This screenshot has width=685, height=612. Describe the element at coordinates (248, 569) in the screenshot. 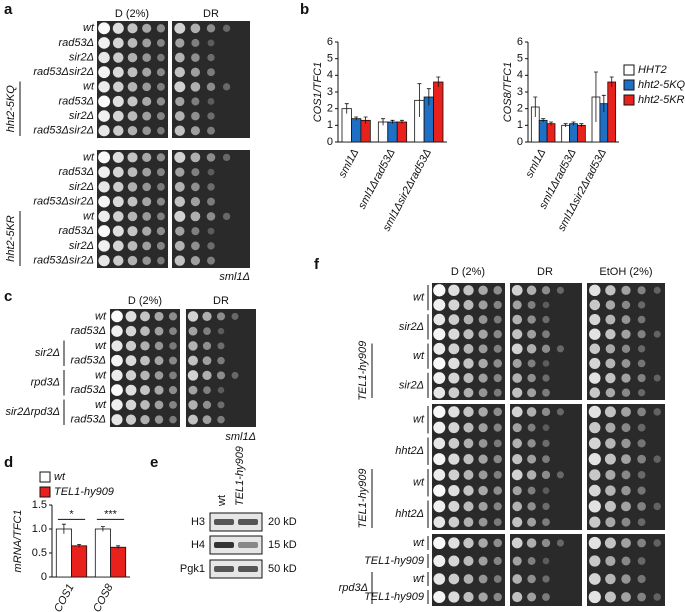

I see `band` at that location.